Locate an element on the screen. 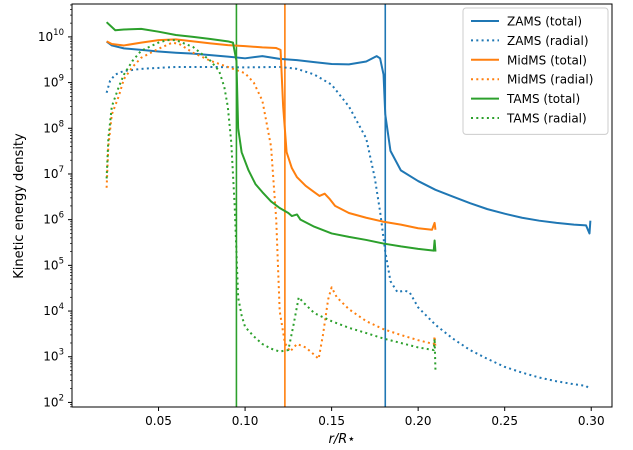 The height and width of the screenshot is (450, 633). y-tick-label-0: 10² is located at coordinates (53, 401).